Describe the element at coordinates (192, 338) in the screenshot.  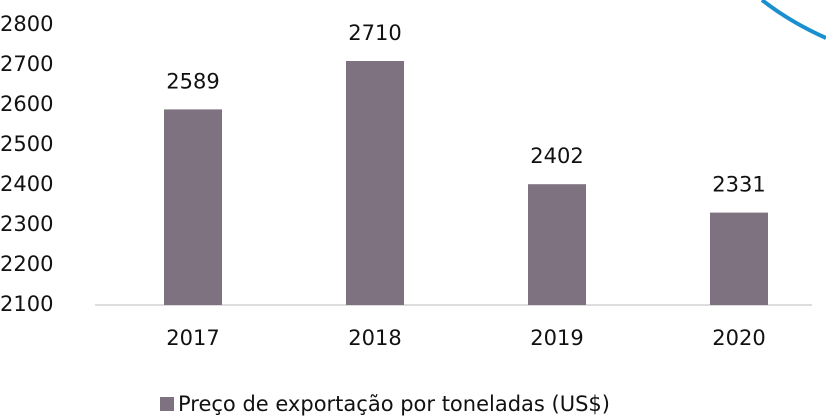
I see `x-tick-label: 2017` at that location.